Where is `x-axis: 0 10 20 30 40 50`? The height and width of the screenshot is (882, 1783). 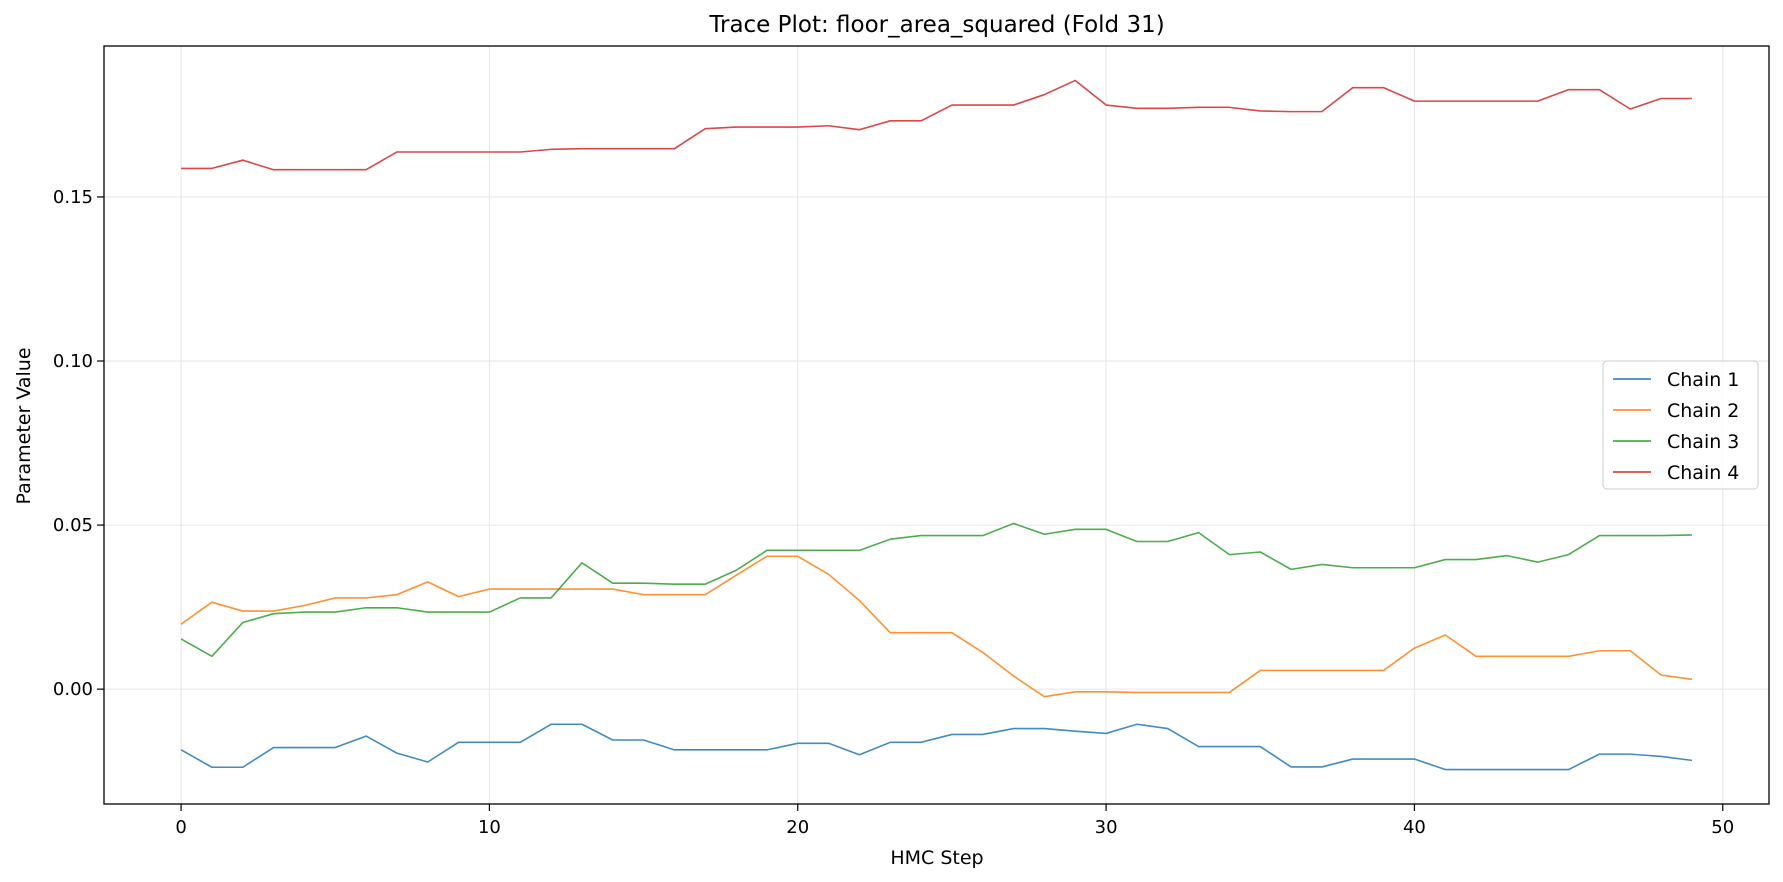 x-axis: 0 10 20 30 40 50 is located at coordinates (954, 821).